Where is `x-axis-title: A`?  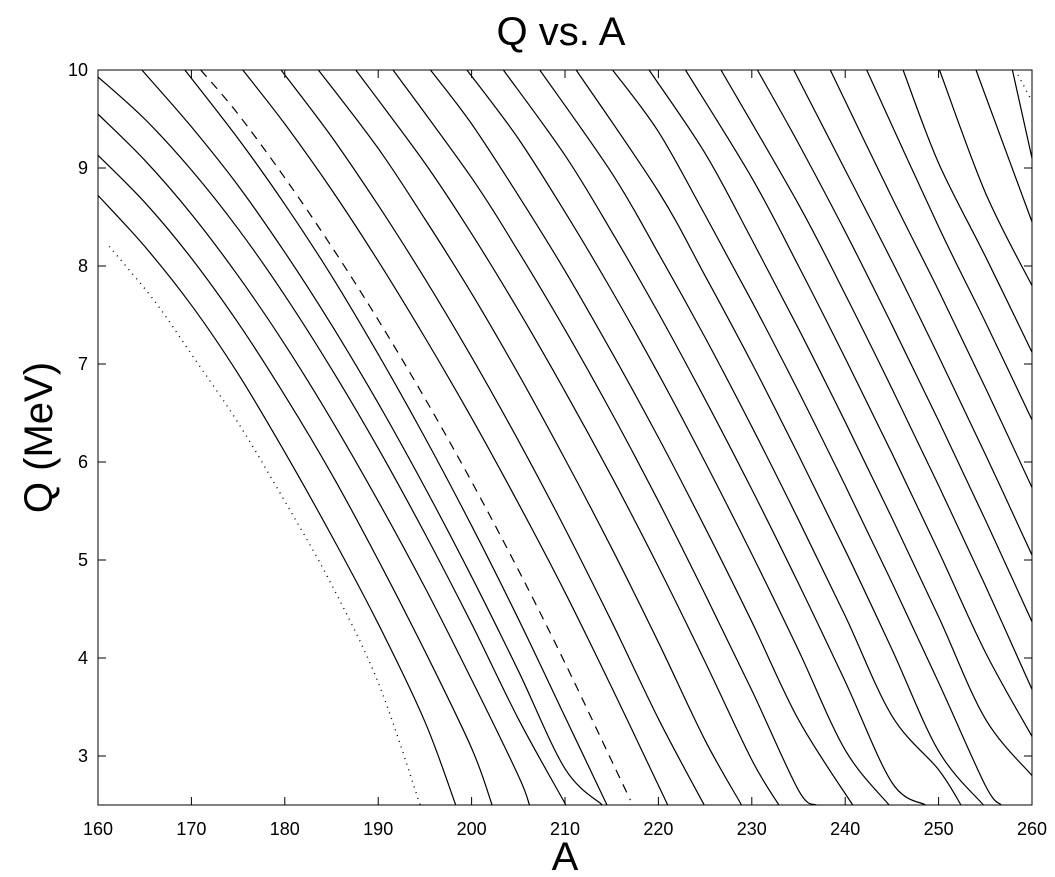
x-axis-title: A is located at coordinates (565, 856).